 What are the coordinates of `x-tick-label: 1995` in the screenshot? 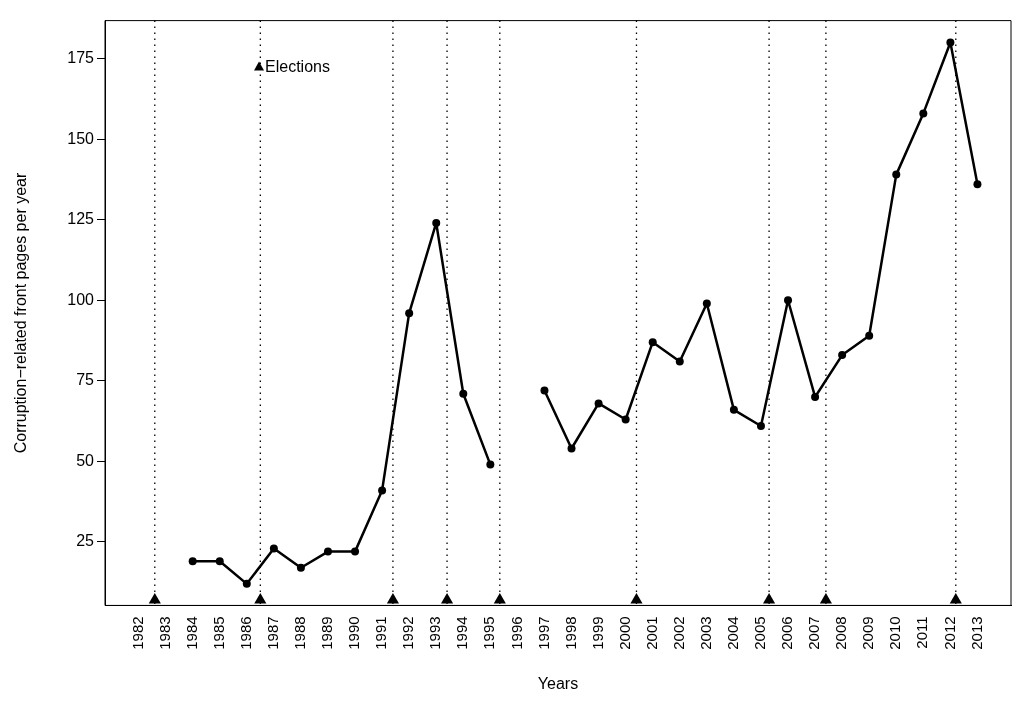 It's located at (489, 633).